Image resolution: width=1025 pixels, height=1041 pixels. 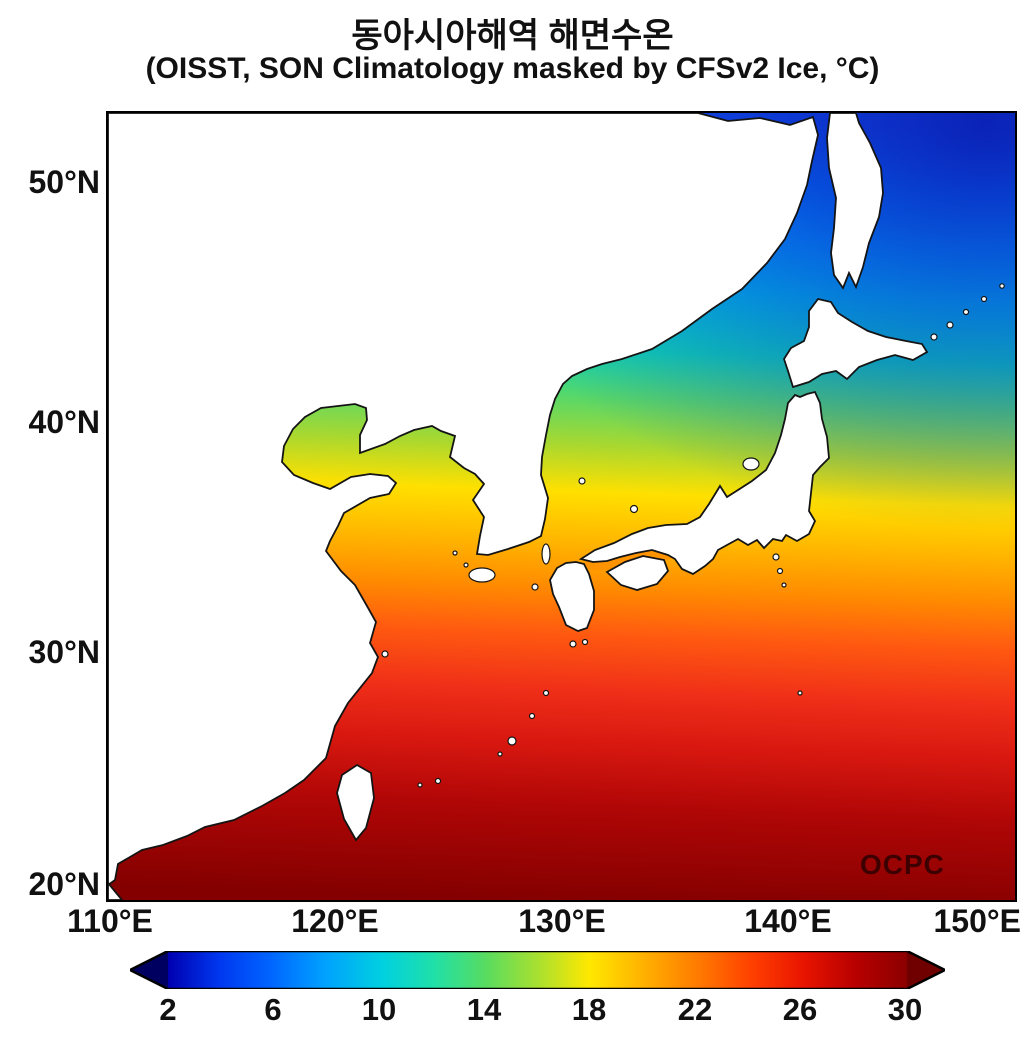 What do you see at coordinates (856, 343) in the screenshot?
I see `landmass-hokkaido` at bounding box center [856, 343].